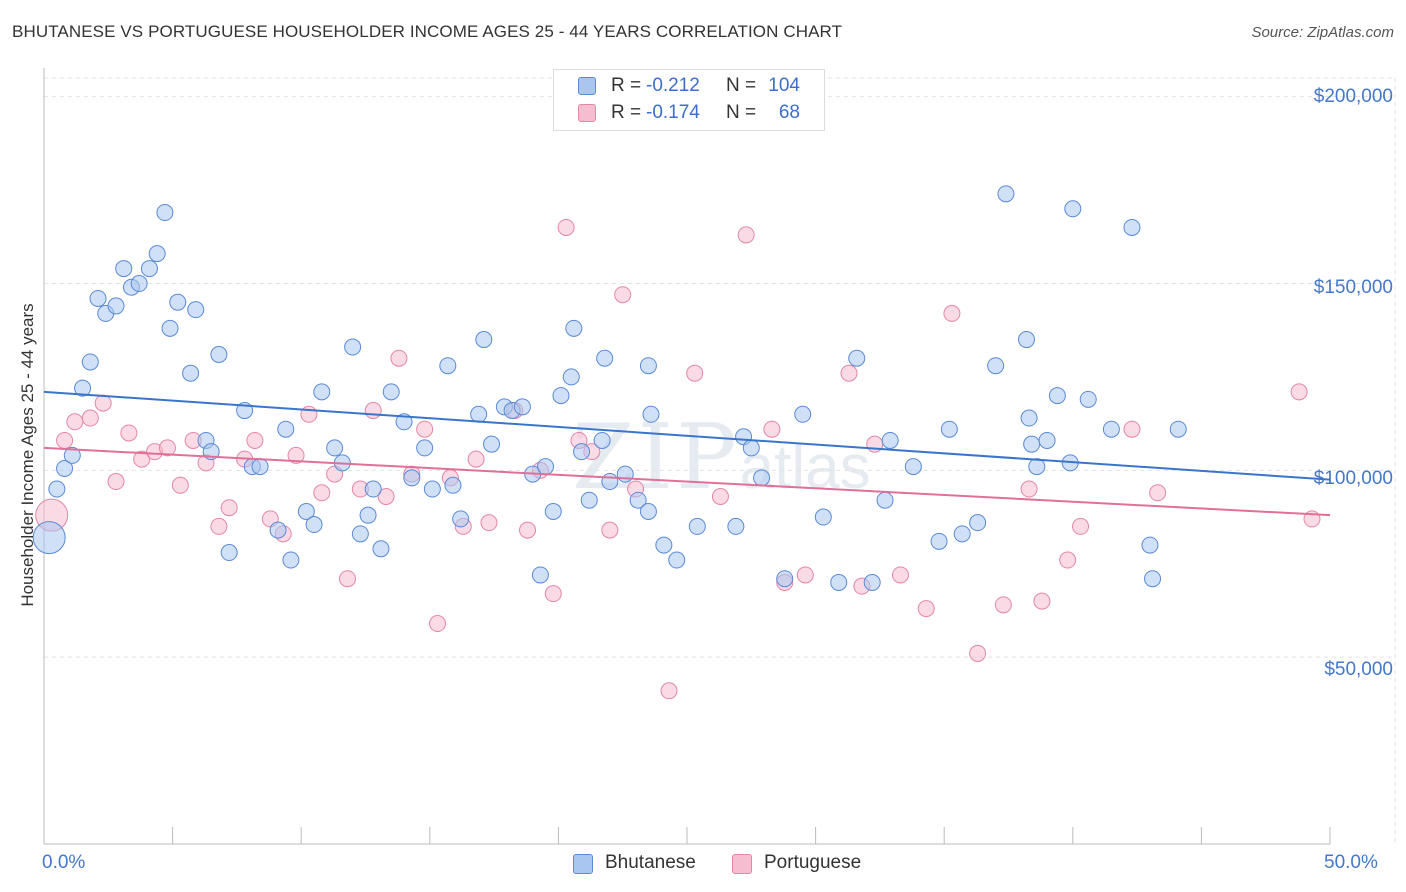  Describe the element at coordinates (587, 113) in the screenshot. I see `portuguese-swatch` at that location.